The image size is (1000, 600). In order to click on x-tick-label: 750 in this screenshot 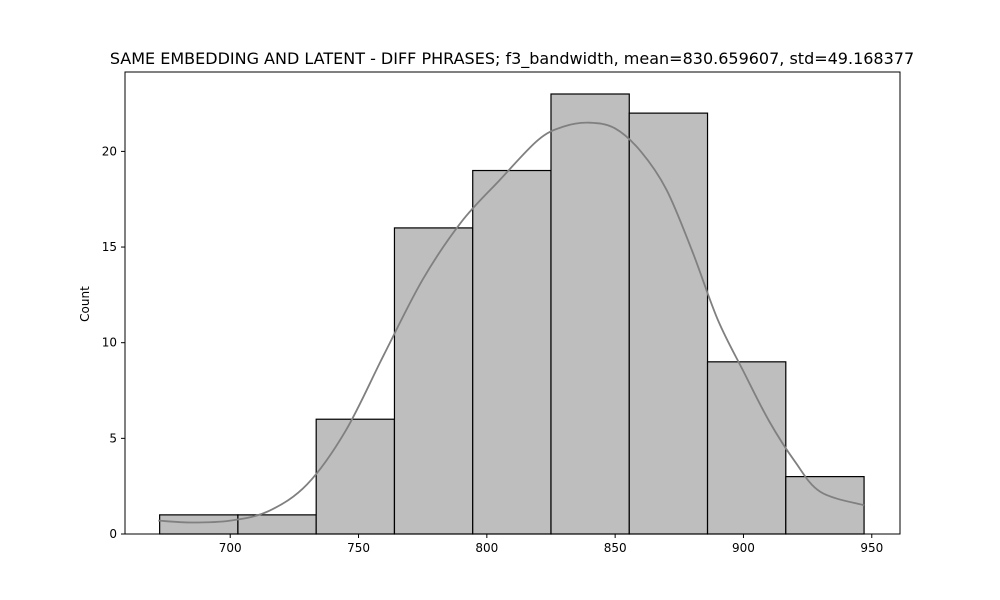, I will do `click(358, 548)`.